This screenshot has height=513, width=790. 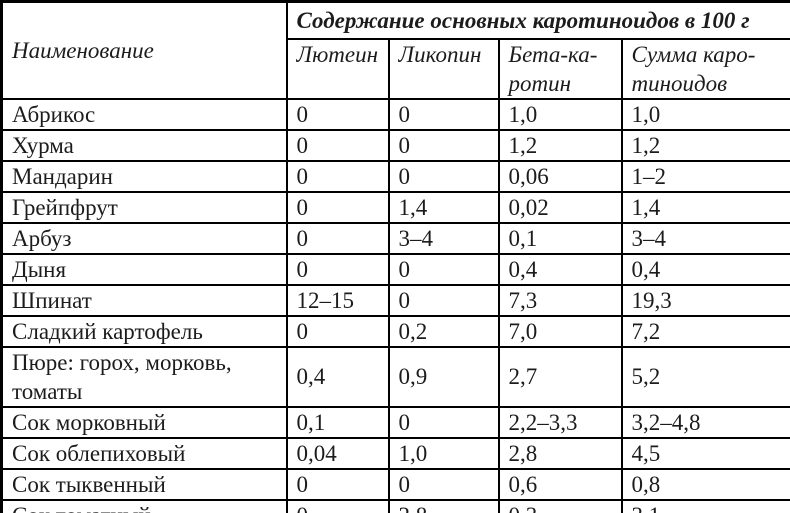 What do you see at coordinates (337, 422) in the screenshot?
I see `lutein-value-cell: 0,1` at bounding box center [337, 422].